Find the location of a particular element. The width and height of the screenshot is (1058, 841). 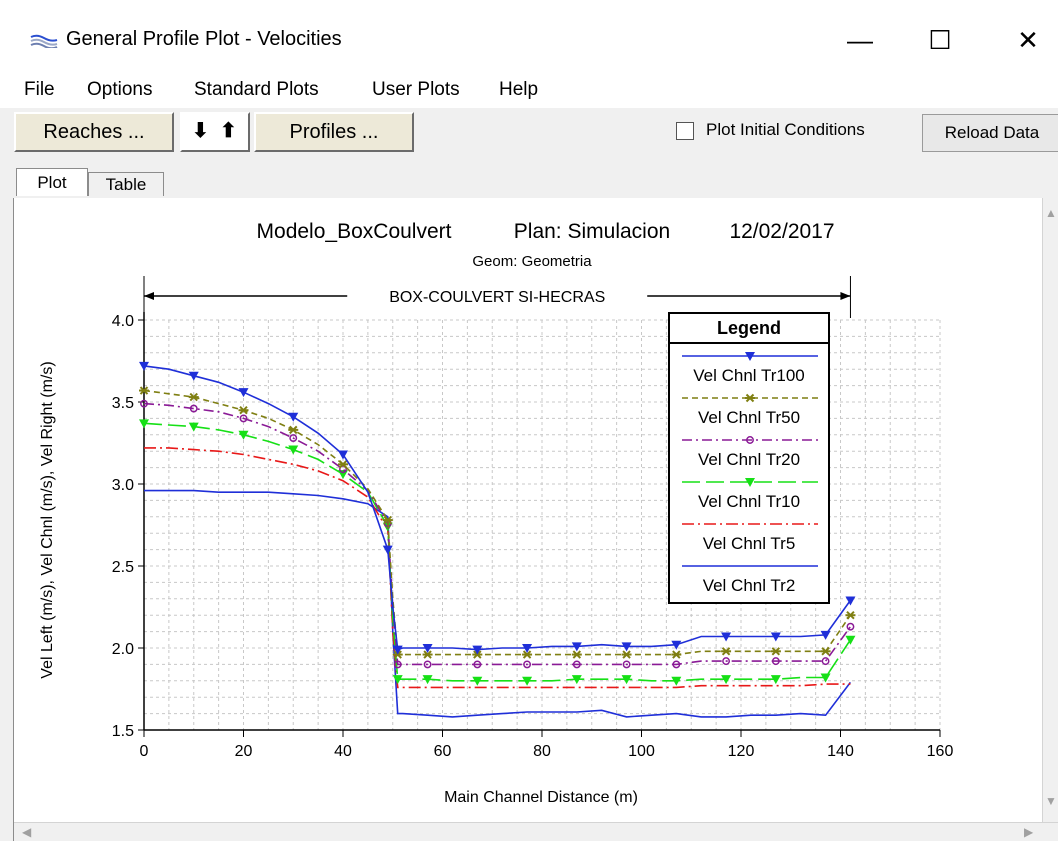

menu-user-plots: User Plots is located at coordinates (416, 89).